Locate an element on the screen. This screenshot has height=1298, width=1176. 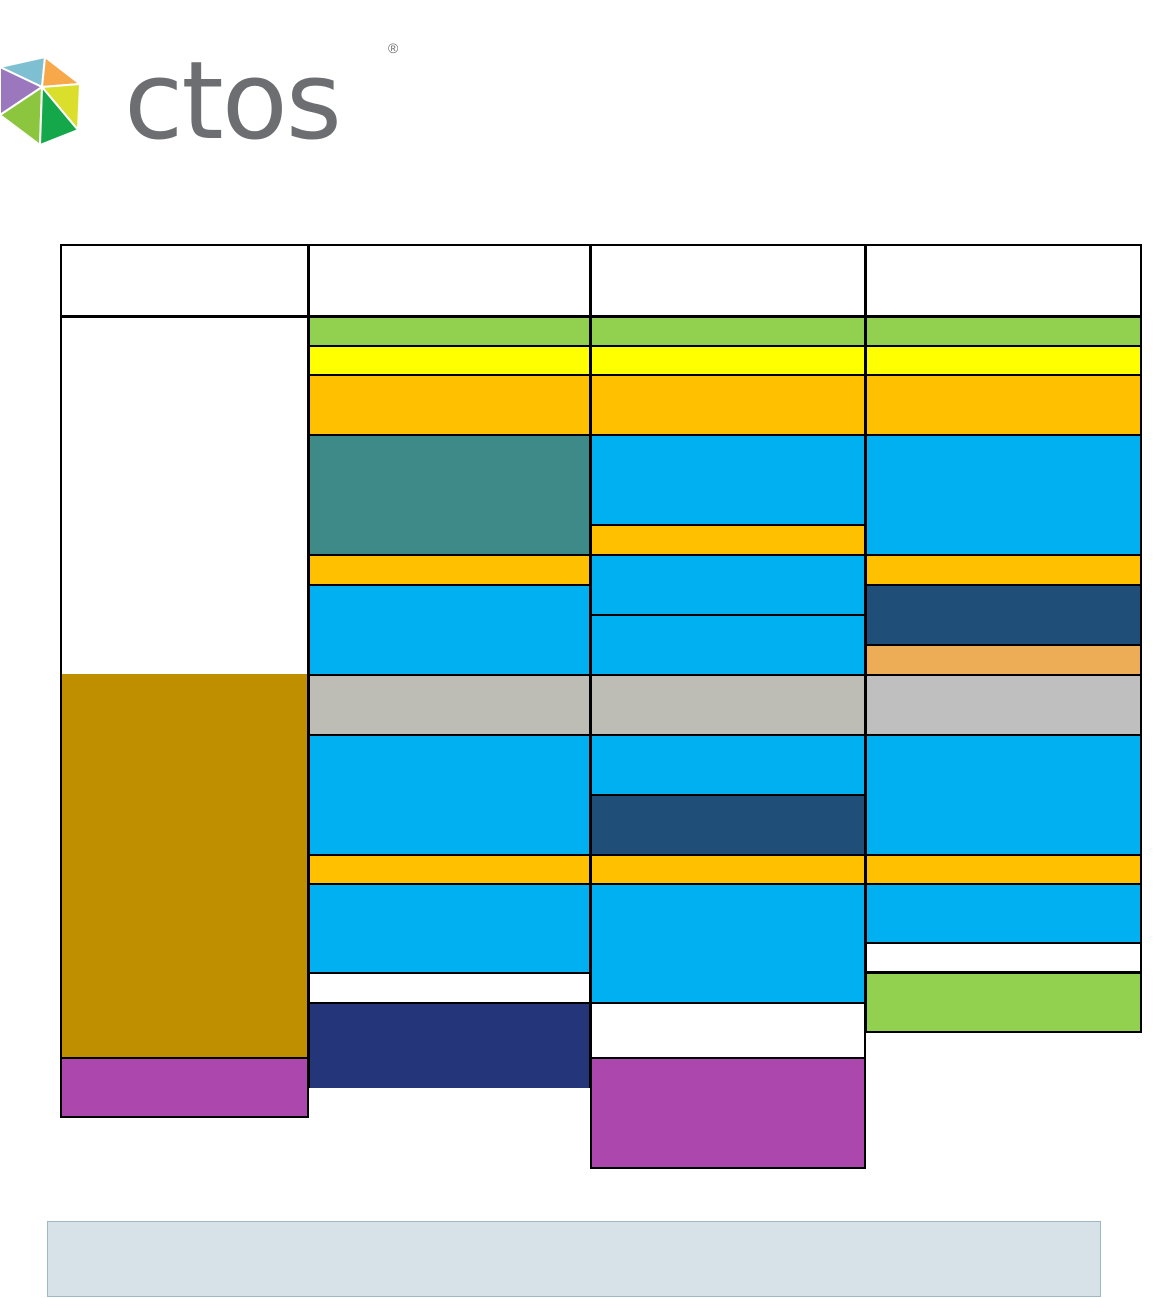
note-box is located at coordinates (574, 1259).